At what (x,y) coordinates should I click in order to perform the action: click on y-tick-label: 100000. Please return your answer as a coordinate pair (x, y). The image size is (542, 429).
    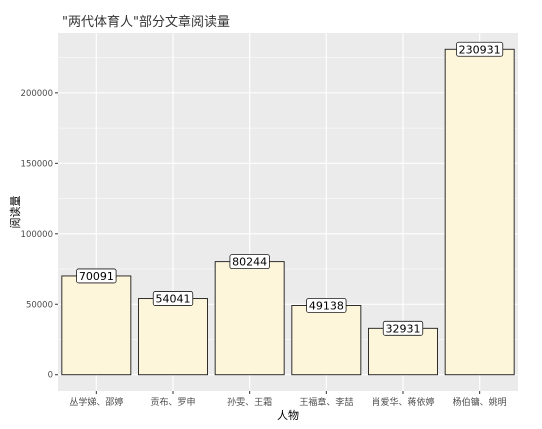
    Looking at the image, I should click on (37, 235).